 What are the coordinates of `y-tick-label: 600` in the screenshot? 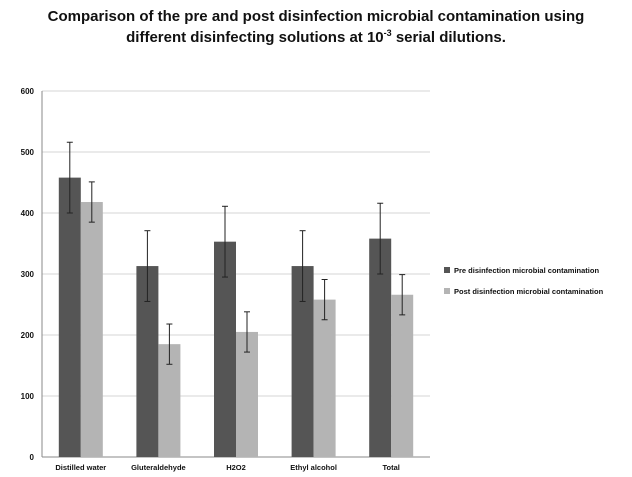 It's located at (28, 91).